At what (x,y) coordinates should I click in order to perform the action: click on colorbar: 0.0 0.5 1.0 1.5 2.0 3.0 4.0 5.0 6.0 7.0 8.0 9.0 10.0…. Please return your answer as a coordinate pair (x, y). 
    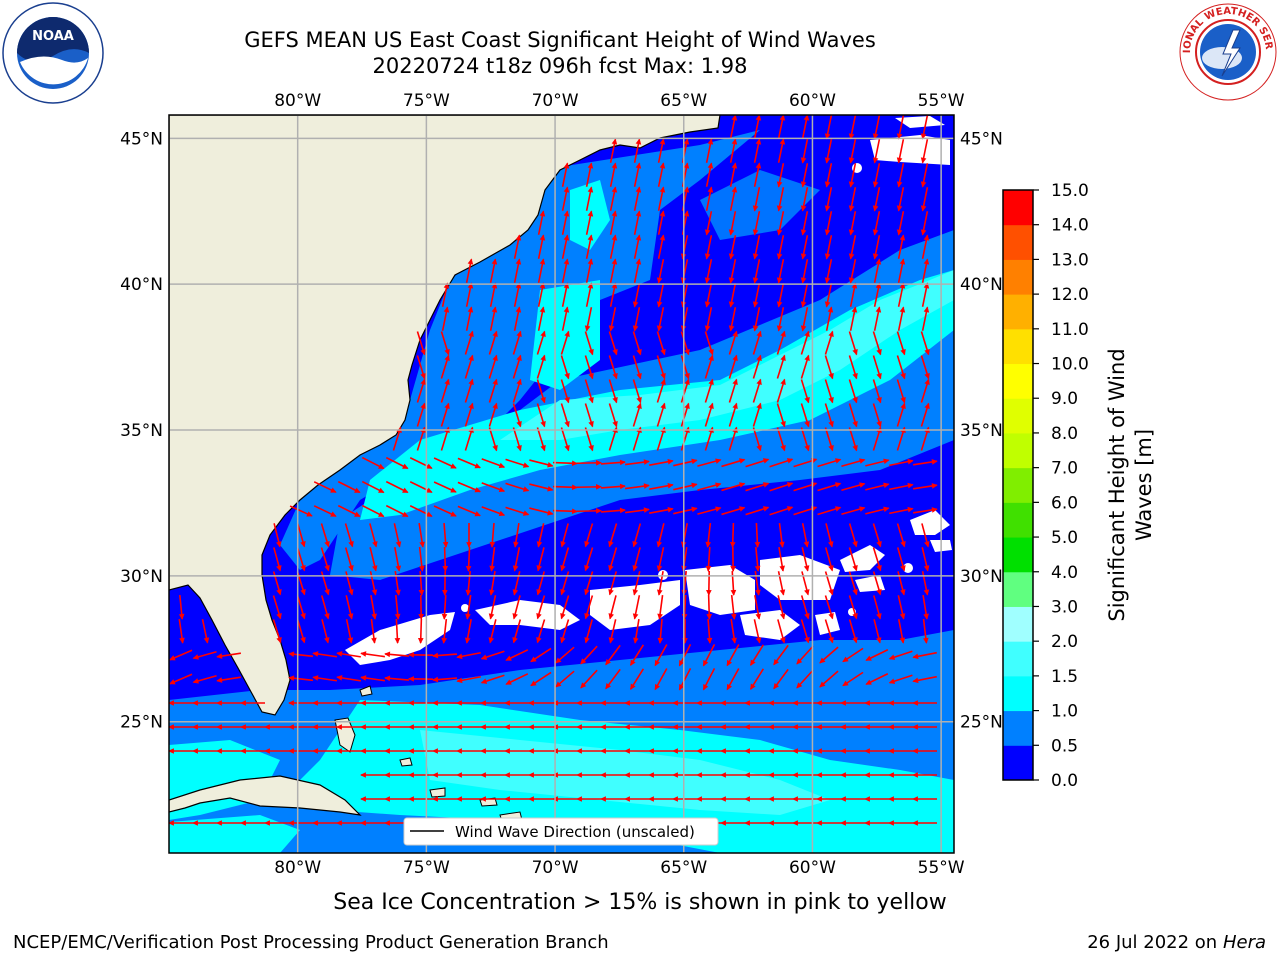
    Looking at the image, I should click on (1045, 486).